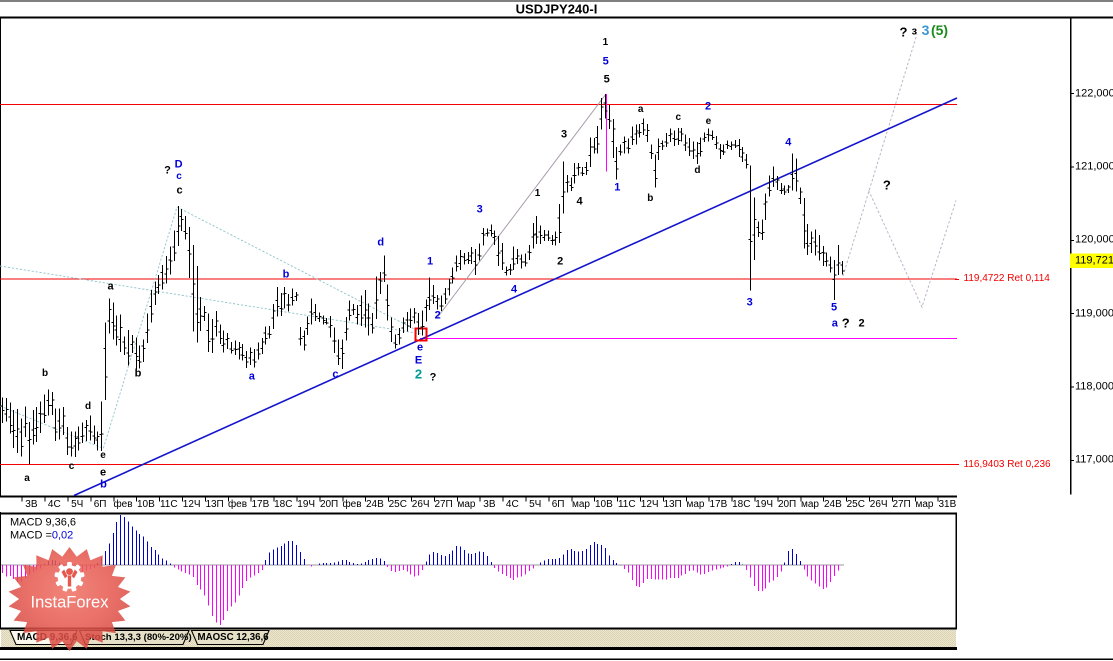 This screenshot has height=661, width=1113. I want to click on svg-text: InstaForex, so click(70, 603).